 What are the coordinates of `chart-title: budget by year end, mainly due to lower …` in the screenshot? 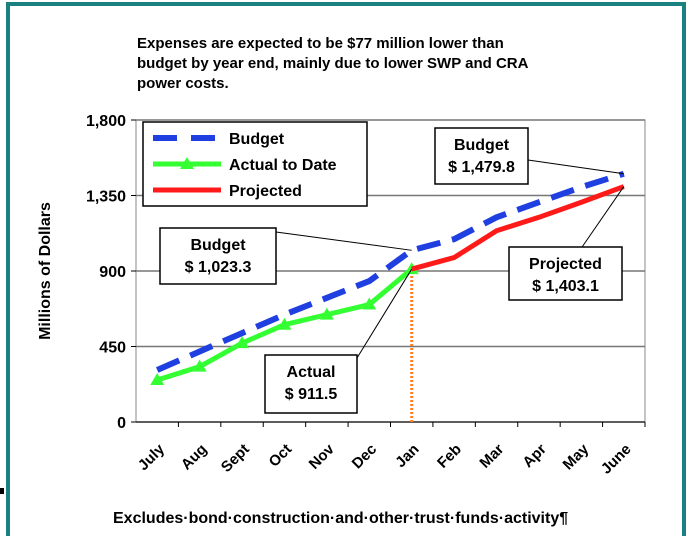 It's located at (333, 63).